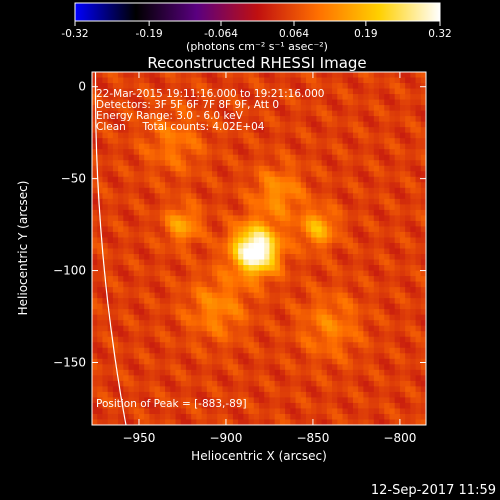 This screenshot has width=500, height=500. I want to click on colorbar-tick-label: -0.19, so click(149, 34).